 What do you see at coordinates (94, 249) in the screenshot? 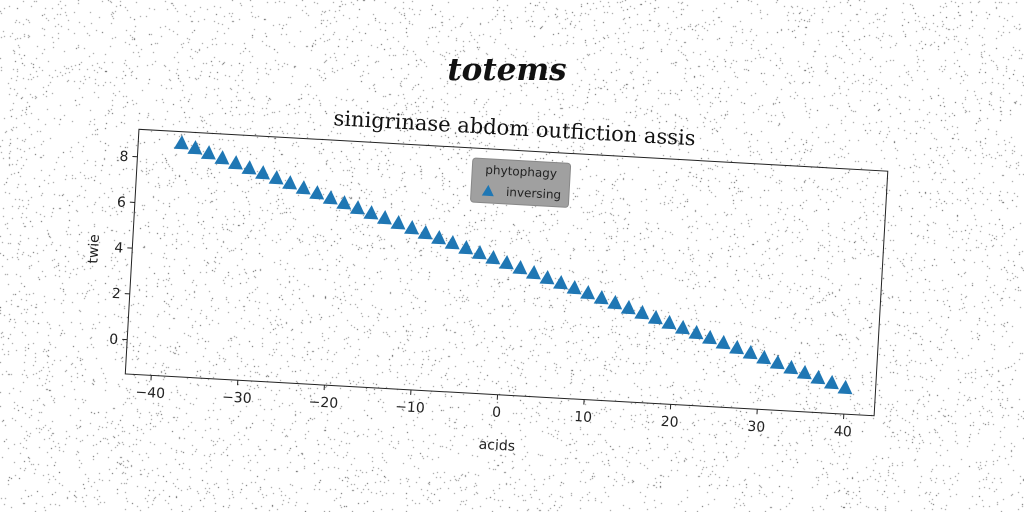
I see `y-axis-label: twie` at bounding box center [94, 249].